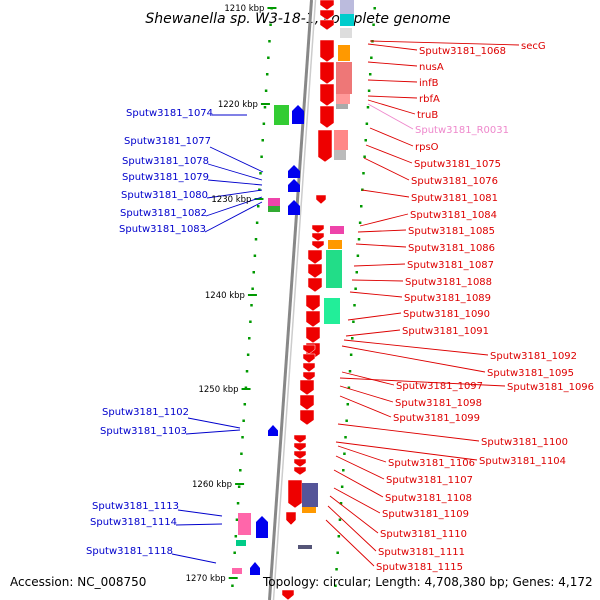 The width and height of the screenshot is (600, 600). Describe the element at coordinates (167, 141) in the screenshot. I see `left-gene-label: Sputw3181_1077` at that location.